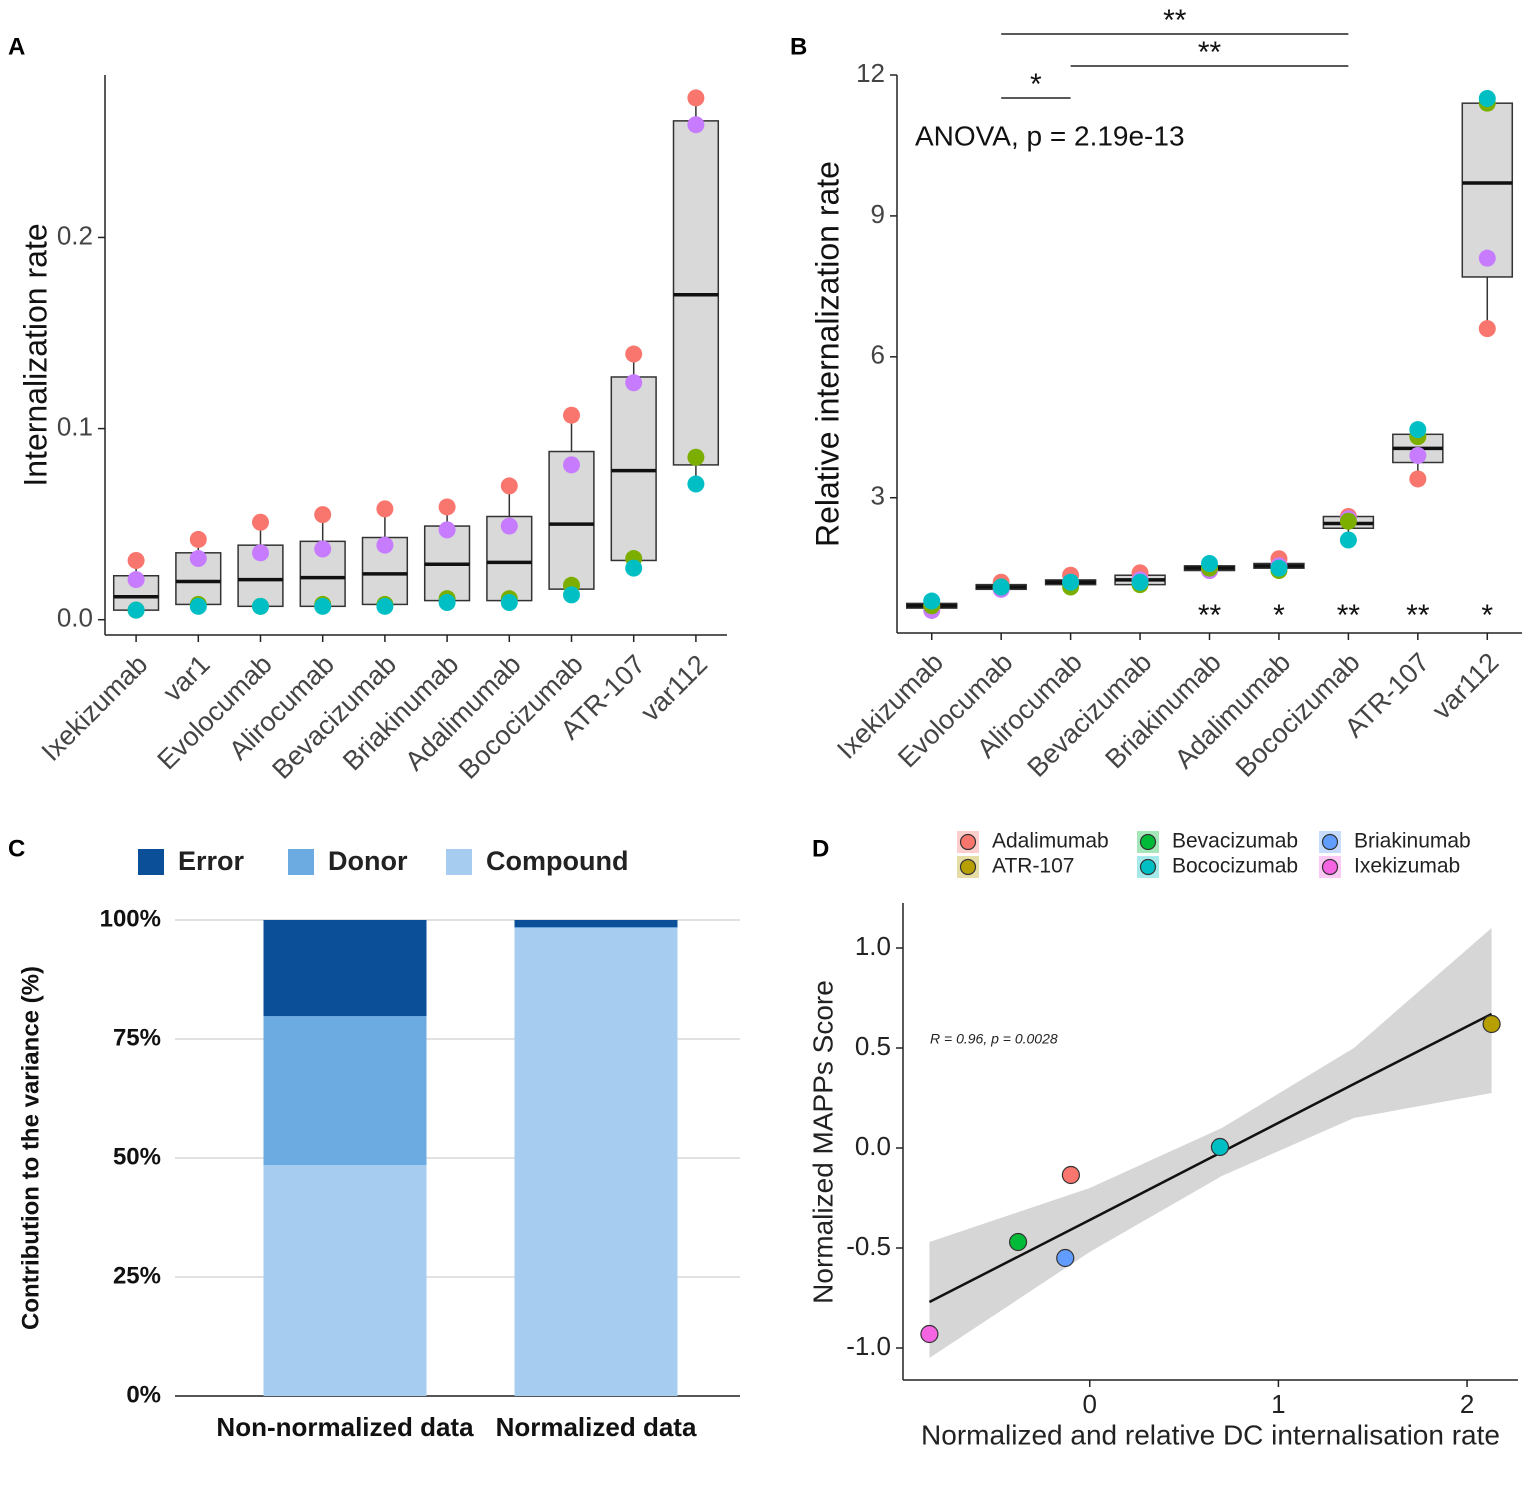 This screenshot has height=1488, width=1535. What do you see at coordinates (1050, 135) in the screenshot?
I see `annotation: ANOVA, p = 2.19e-13` at bounding box center [1050, 135].